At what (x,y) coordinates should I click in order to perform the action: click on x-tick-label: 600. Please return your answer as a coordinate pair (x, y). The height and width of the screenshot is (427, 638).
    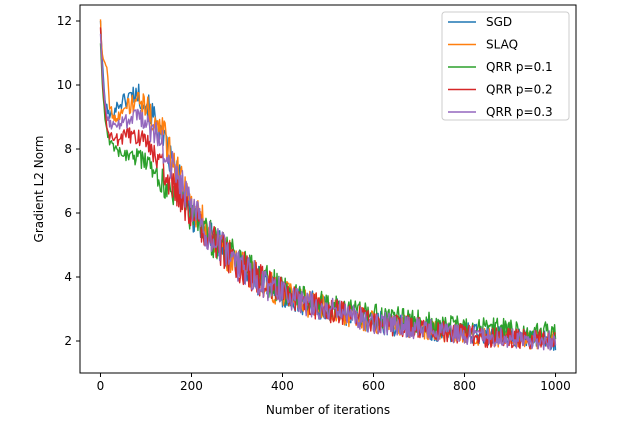
    Looking at the image, I should click on (373, 386).